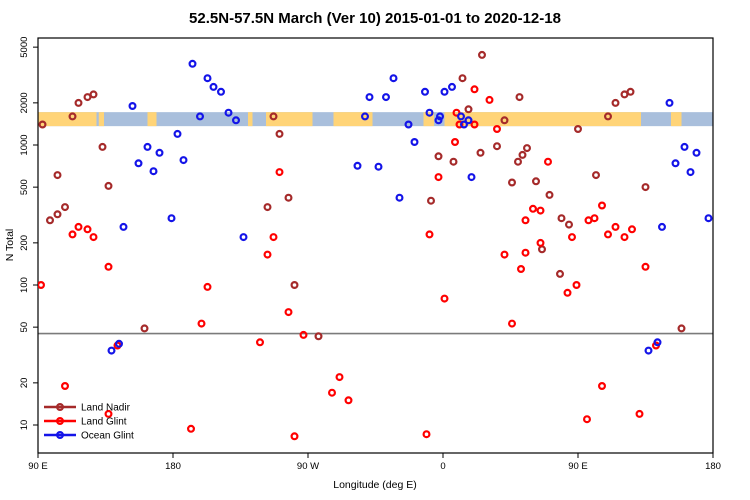 The height and width of the screenshot is (500, 750). What do you see at coordinates (578, 466) in the screenshot?
I see `x-tick-label: 90 E` at bounding box center [578, 466].